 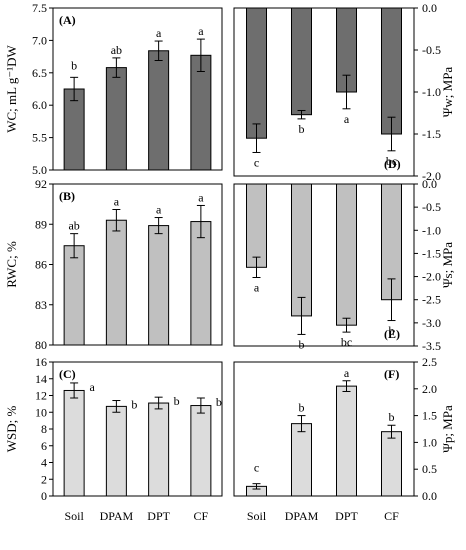 What do you see at coordinates (11, 89) in the screenshot?
I see `y-axis-label: WC; mL g⁻¹DW` at bounding box center [11, 89].